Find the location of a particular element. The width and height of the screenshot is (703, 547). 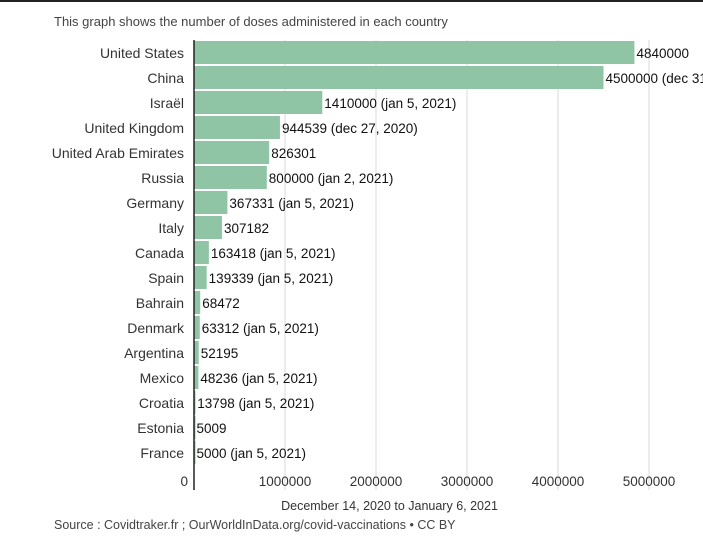

x-tick-label: 5000000 is located at coordinates (649, 481).